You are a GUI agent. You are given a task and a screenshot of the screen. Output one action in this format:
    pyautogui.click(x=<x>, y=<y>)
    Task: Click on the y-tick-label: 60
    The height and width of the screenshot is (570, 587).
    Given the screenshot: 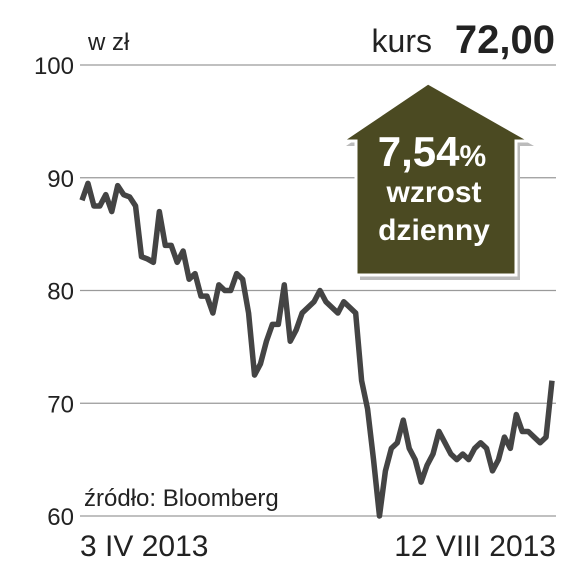 What is the action you would take?
    pyautogui.click(x=60, y=517)
    